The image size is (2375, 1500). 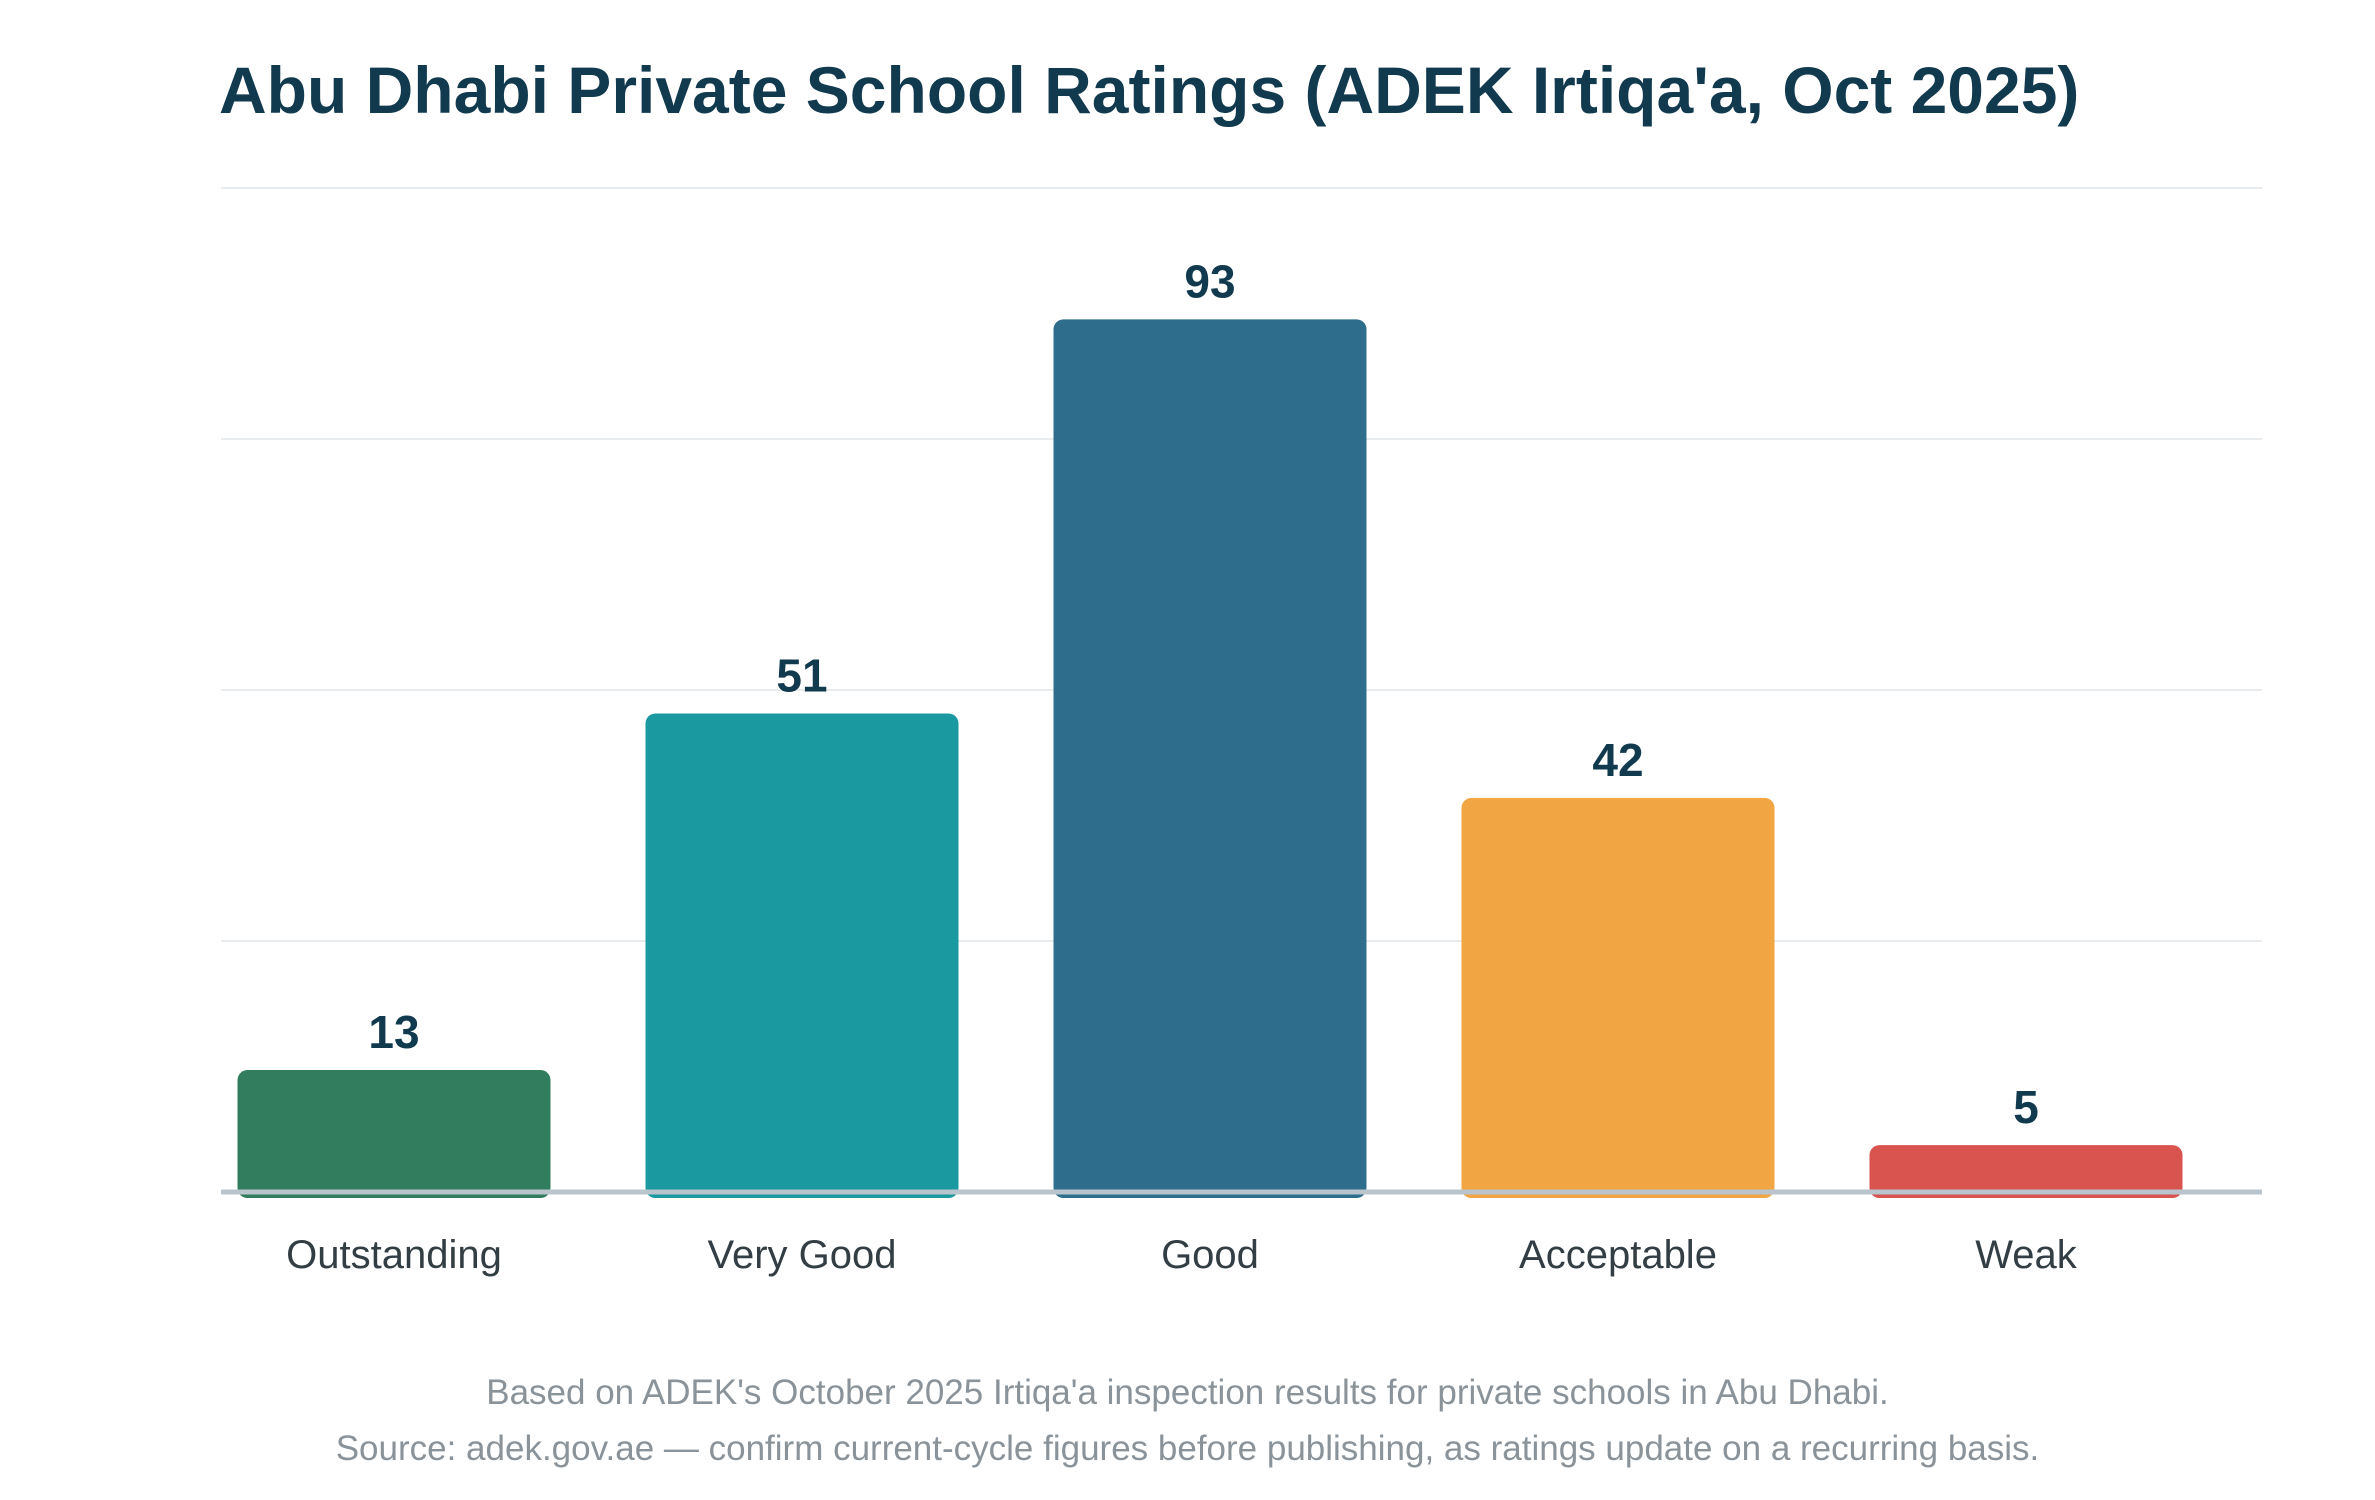 I want to click on category-label-acceptable: Acceptable, so click(x=1618, y=1255).